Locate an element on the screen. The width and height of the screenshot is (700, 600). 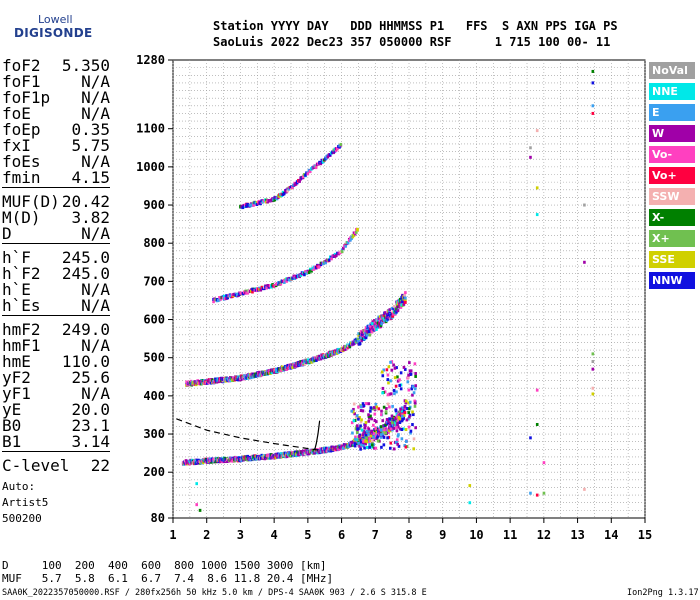
param-separator is located at coordinates (56, 243).